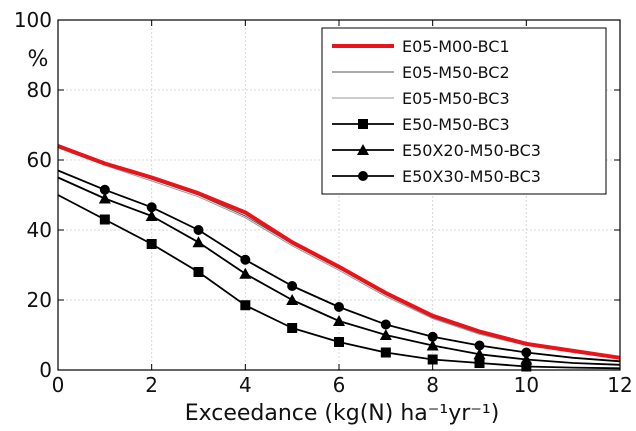  I want to click on x-tick-label: 4, so click(245, 385).